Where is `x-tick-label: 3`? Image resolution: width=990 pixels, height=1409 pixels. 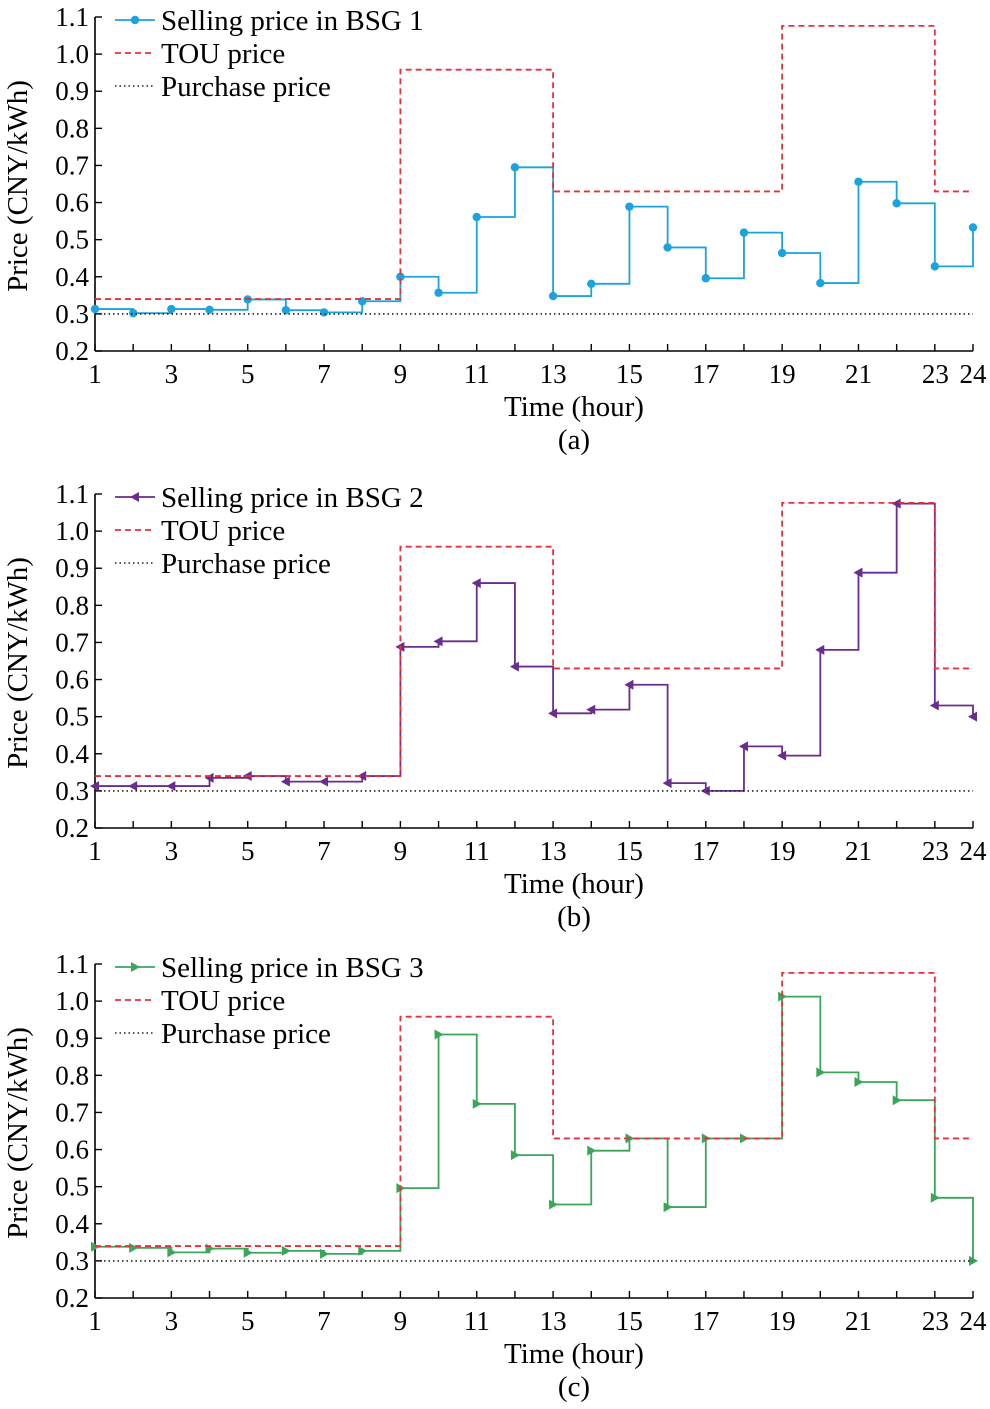
x-tick-label: 3 is located at coordinates (172, 1321).